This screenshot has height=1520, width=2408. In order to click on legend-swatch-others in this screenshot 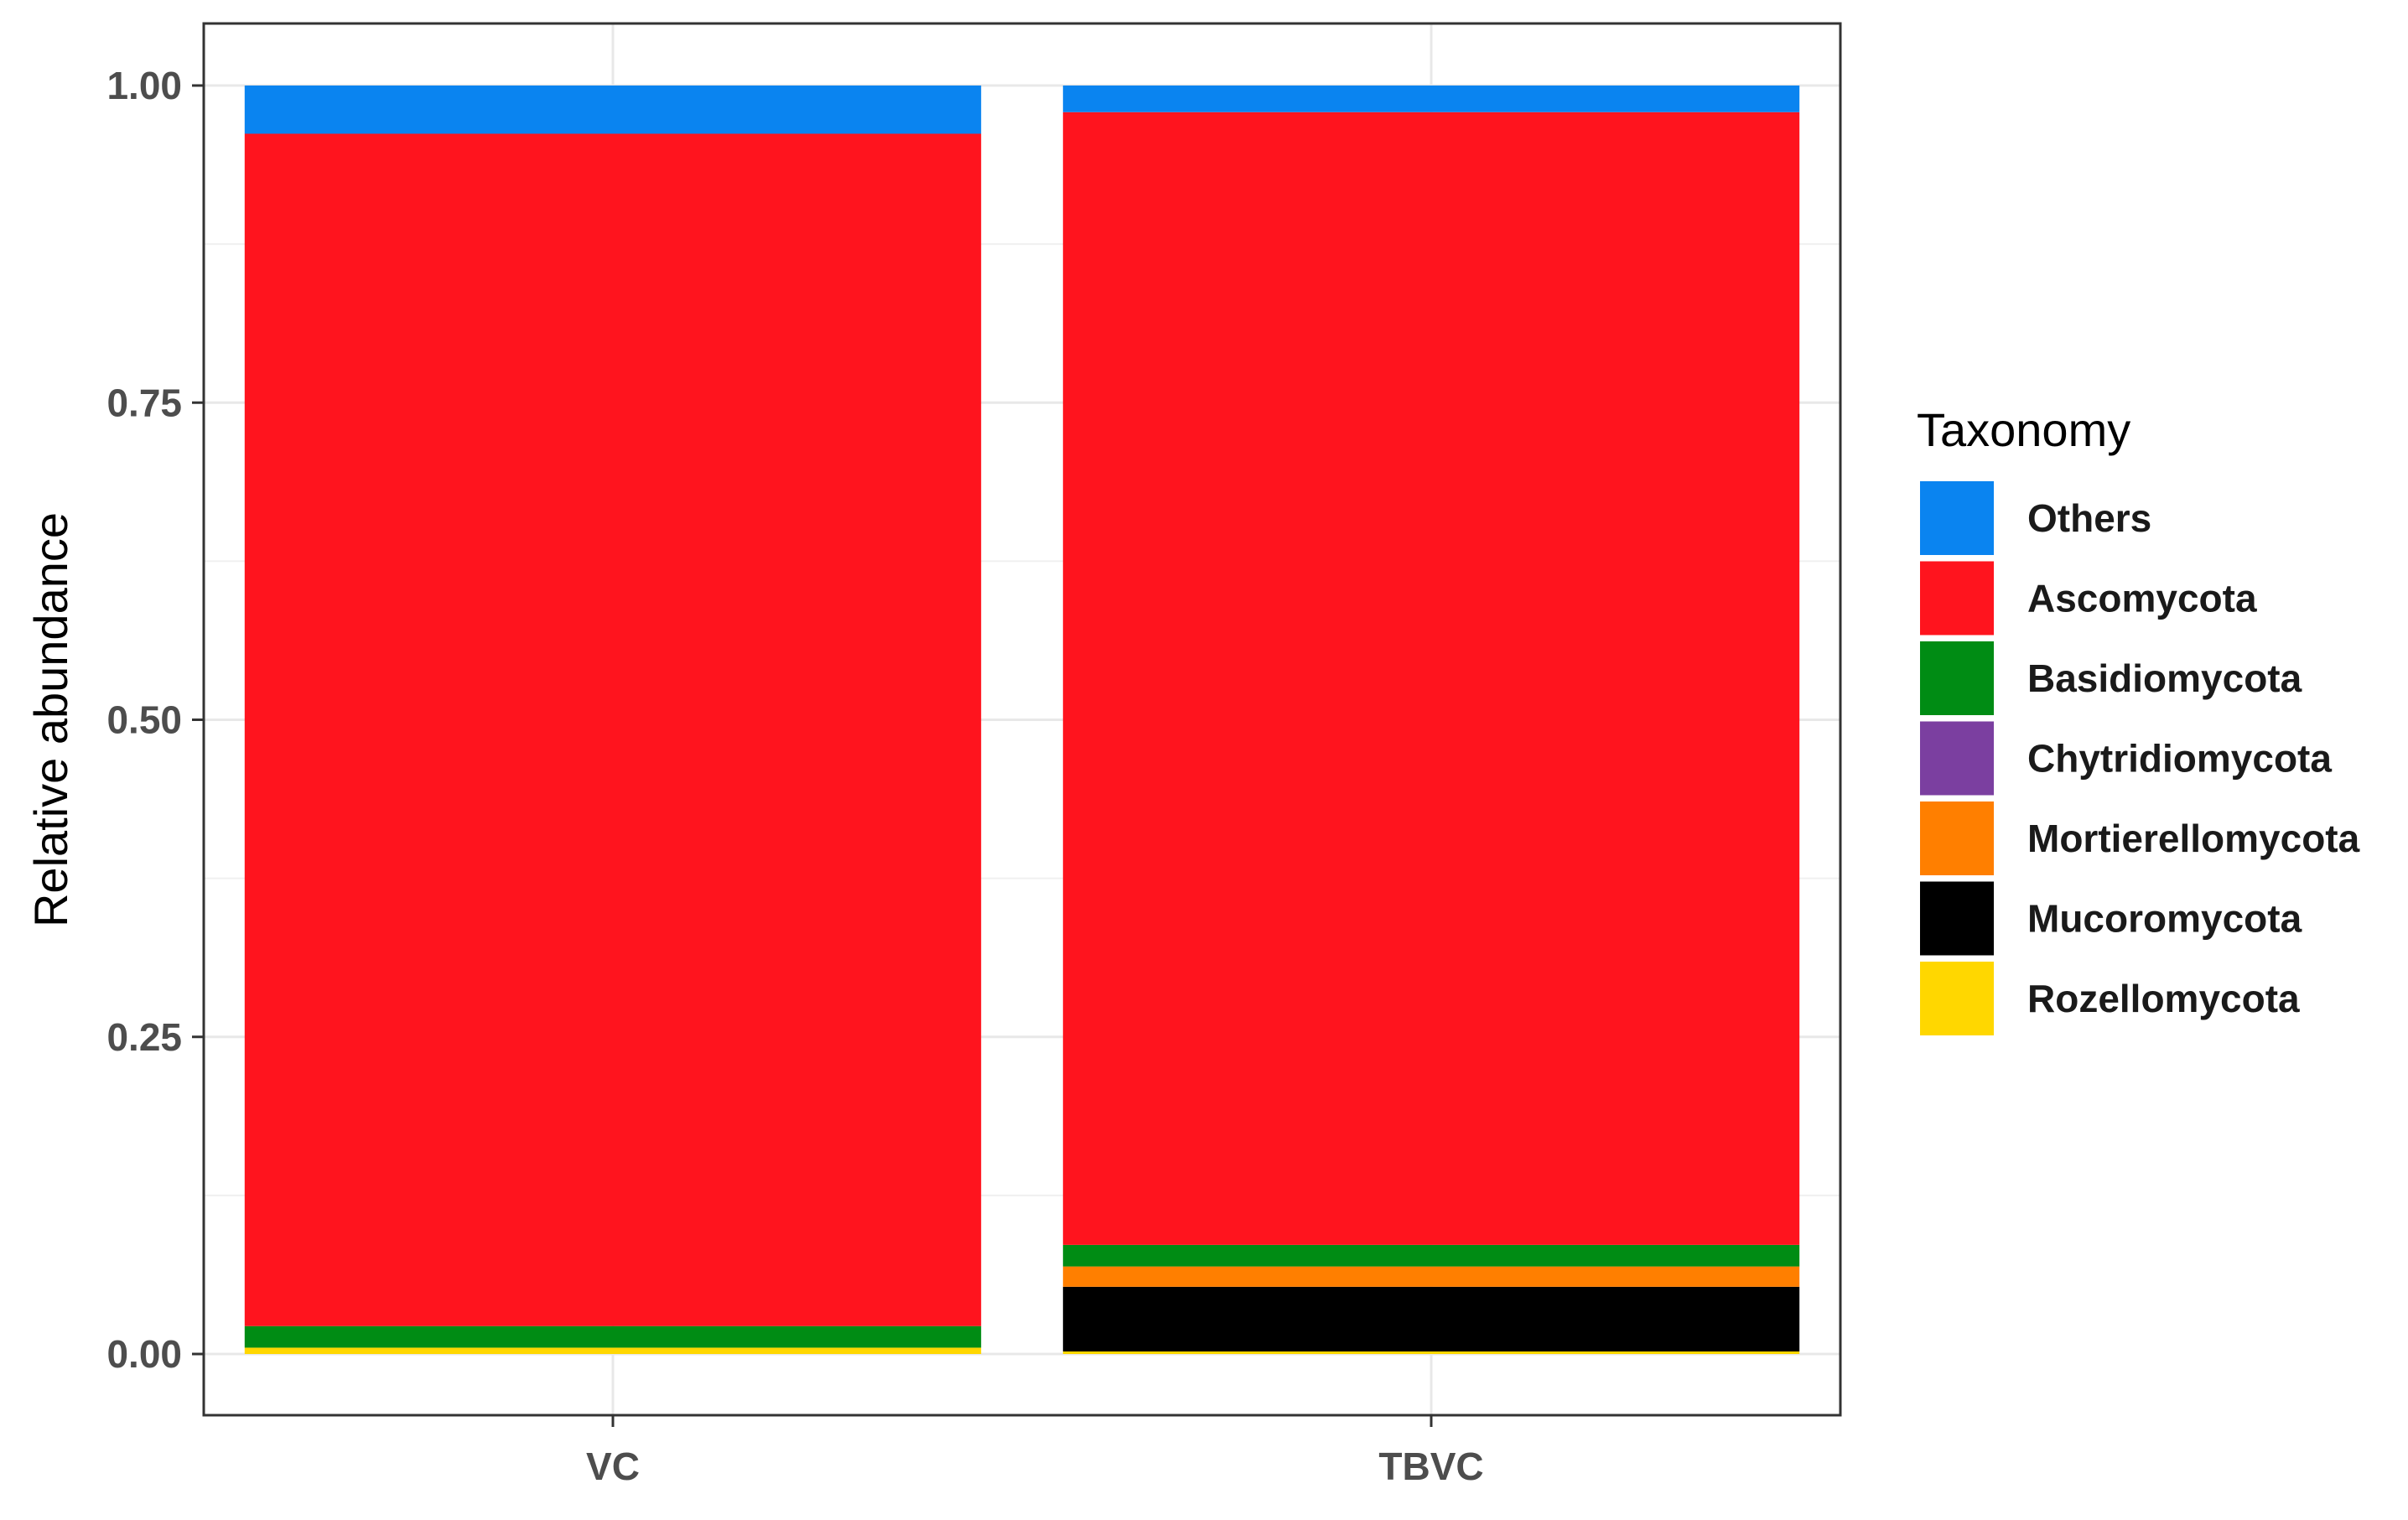, I will do `click(1957, 518)`.